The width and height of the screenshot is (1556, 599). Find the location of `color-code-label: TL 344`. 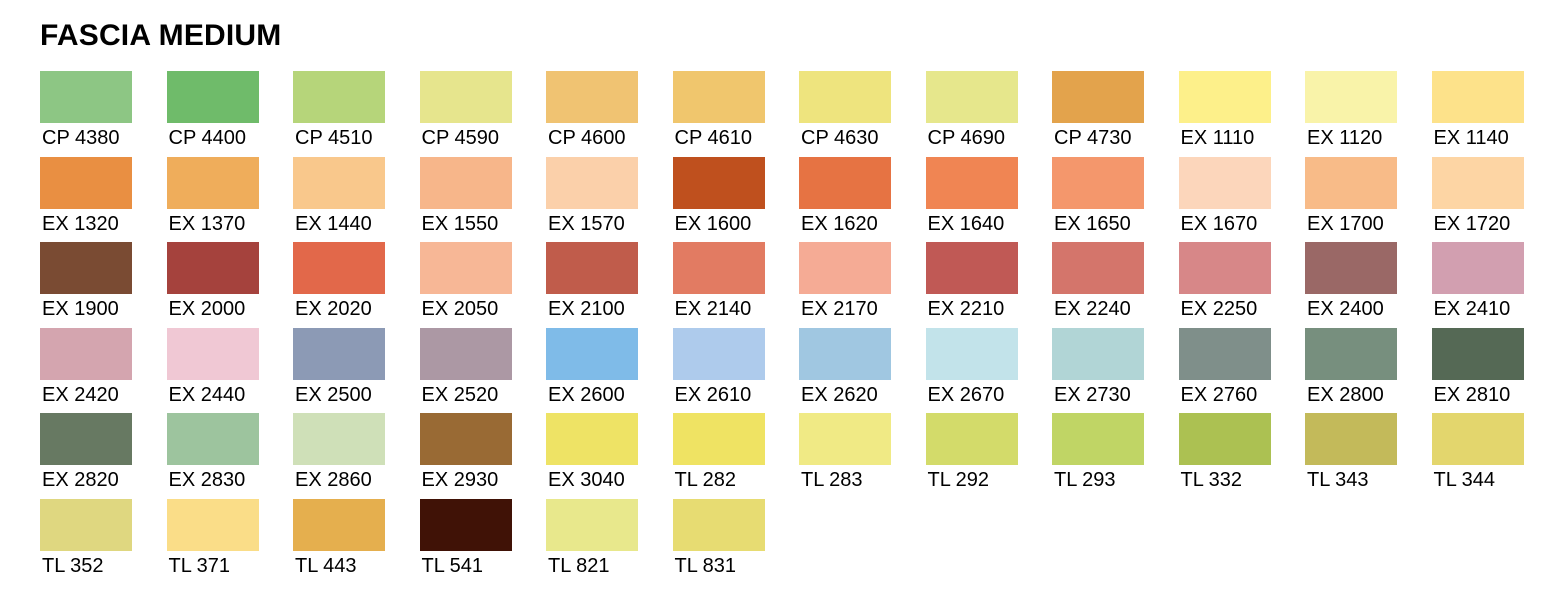

color-code-label: TL 344 is located at coordinates (1464, 480).